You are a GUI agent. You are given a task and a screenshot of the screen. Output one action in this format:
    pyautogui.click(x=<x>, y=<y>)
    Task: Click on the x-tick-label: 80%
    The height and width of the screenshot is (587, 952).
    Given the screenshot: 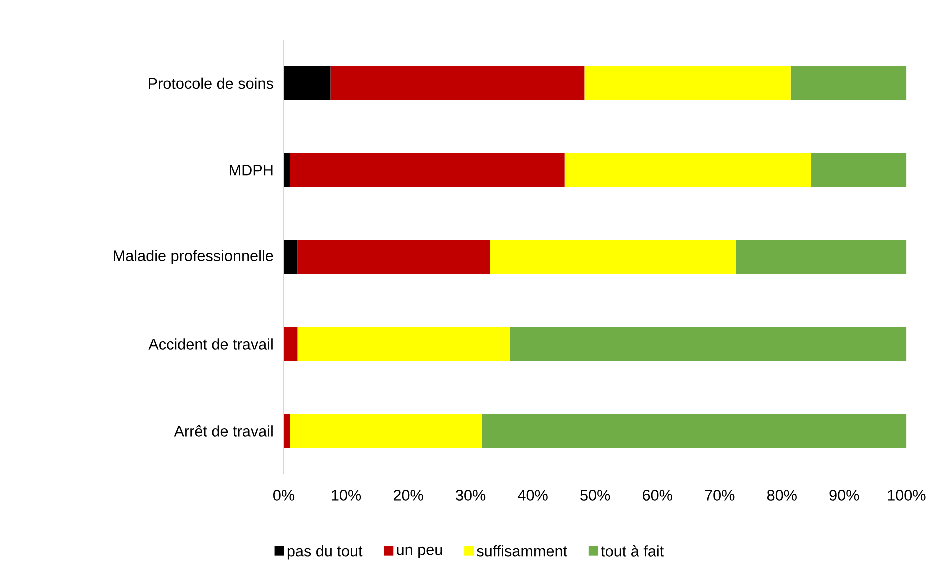 What is the action you would take?
    pyautogui.click(x=782, y=496)
    